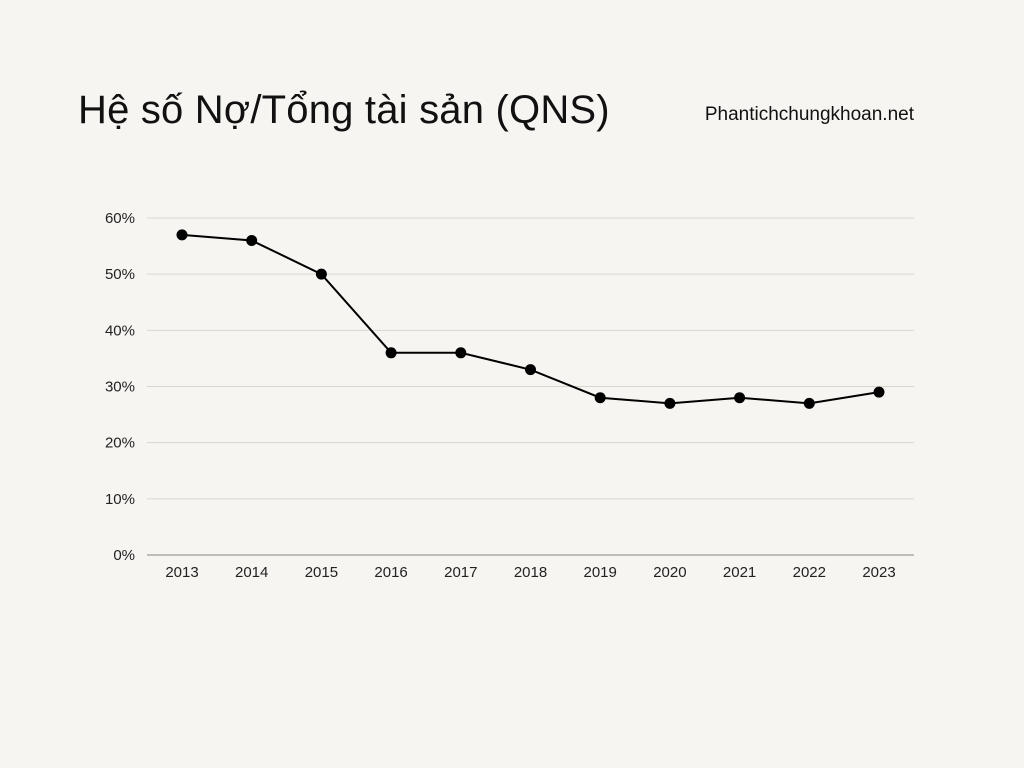  I want to click on y-tick-label: 50%, so click(120, 274).